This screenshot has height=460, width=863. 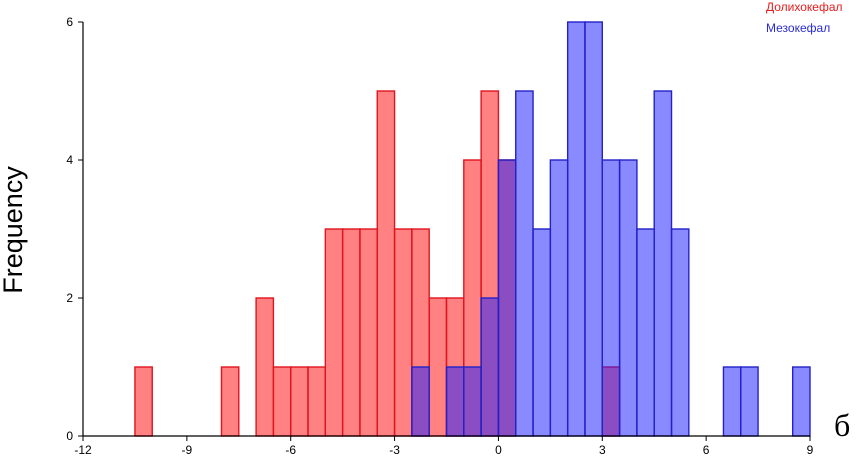 What do you see at coordinates (69, 436) in the screenshot?
I see `y-tick-label: 0` at bounding box center [69, 436].